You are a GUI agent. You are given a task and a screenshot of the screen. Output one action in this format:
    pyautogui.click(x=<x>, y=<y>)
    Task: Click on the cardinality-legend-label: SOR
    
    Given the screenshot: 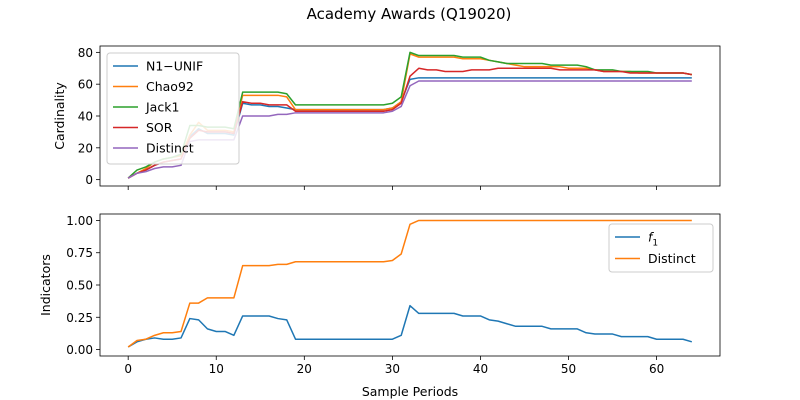 What is the action you would take?
    pyautogui.click(x=159, y=127)
    